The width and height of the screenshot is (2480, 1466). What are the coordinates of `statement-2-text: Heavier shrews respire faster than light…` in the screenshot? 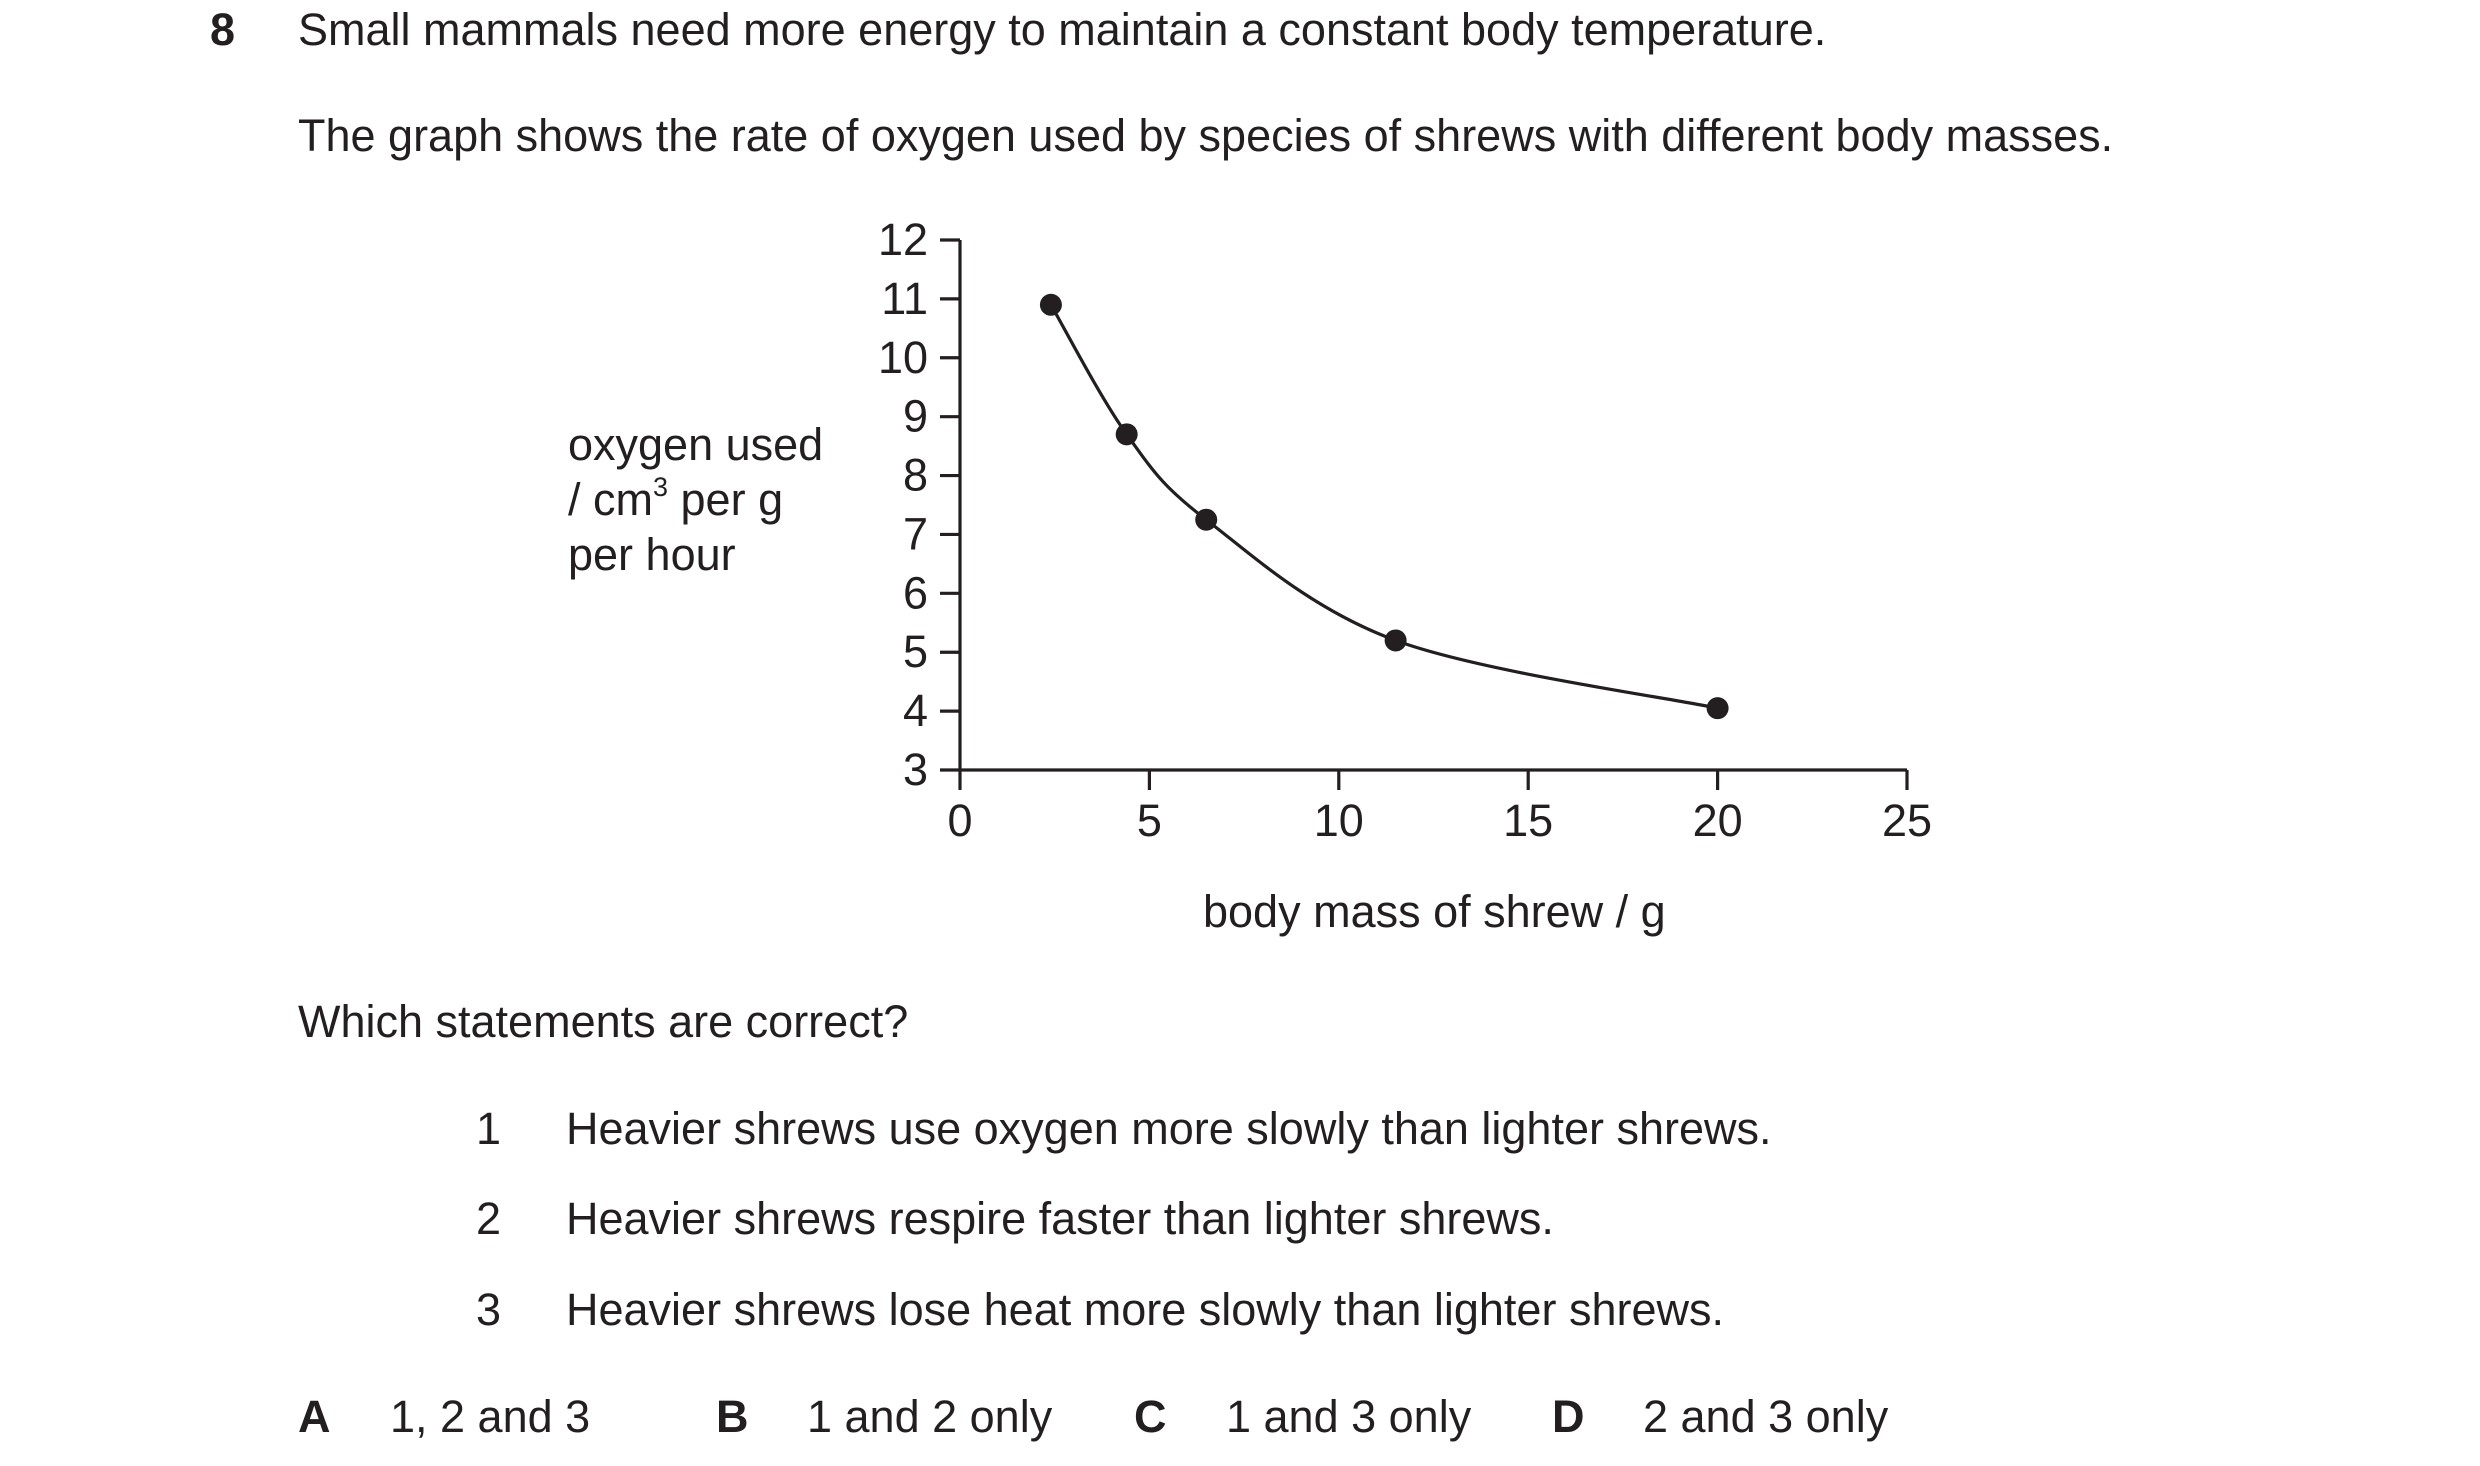 It's located at (1060, 1218).